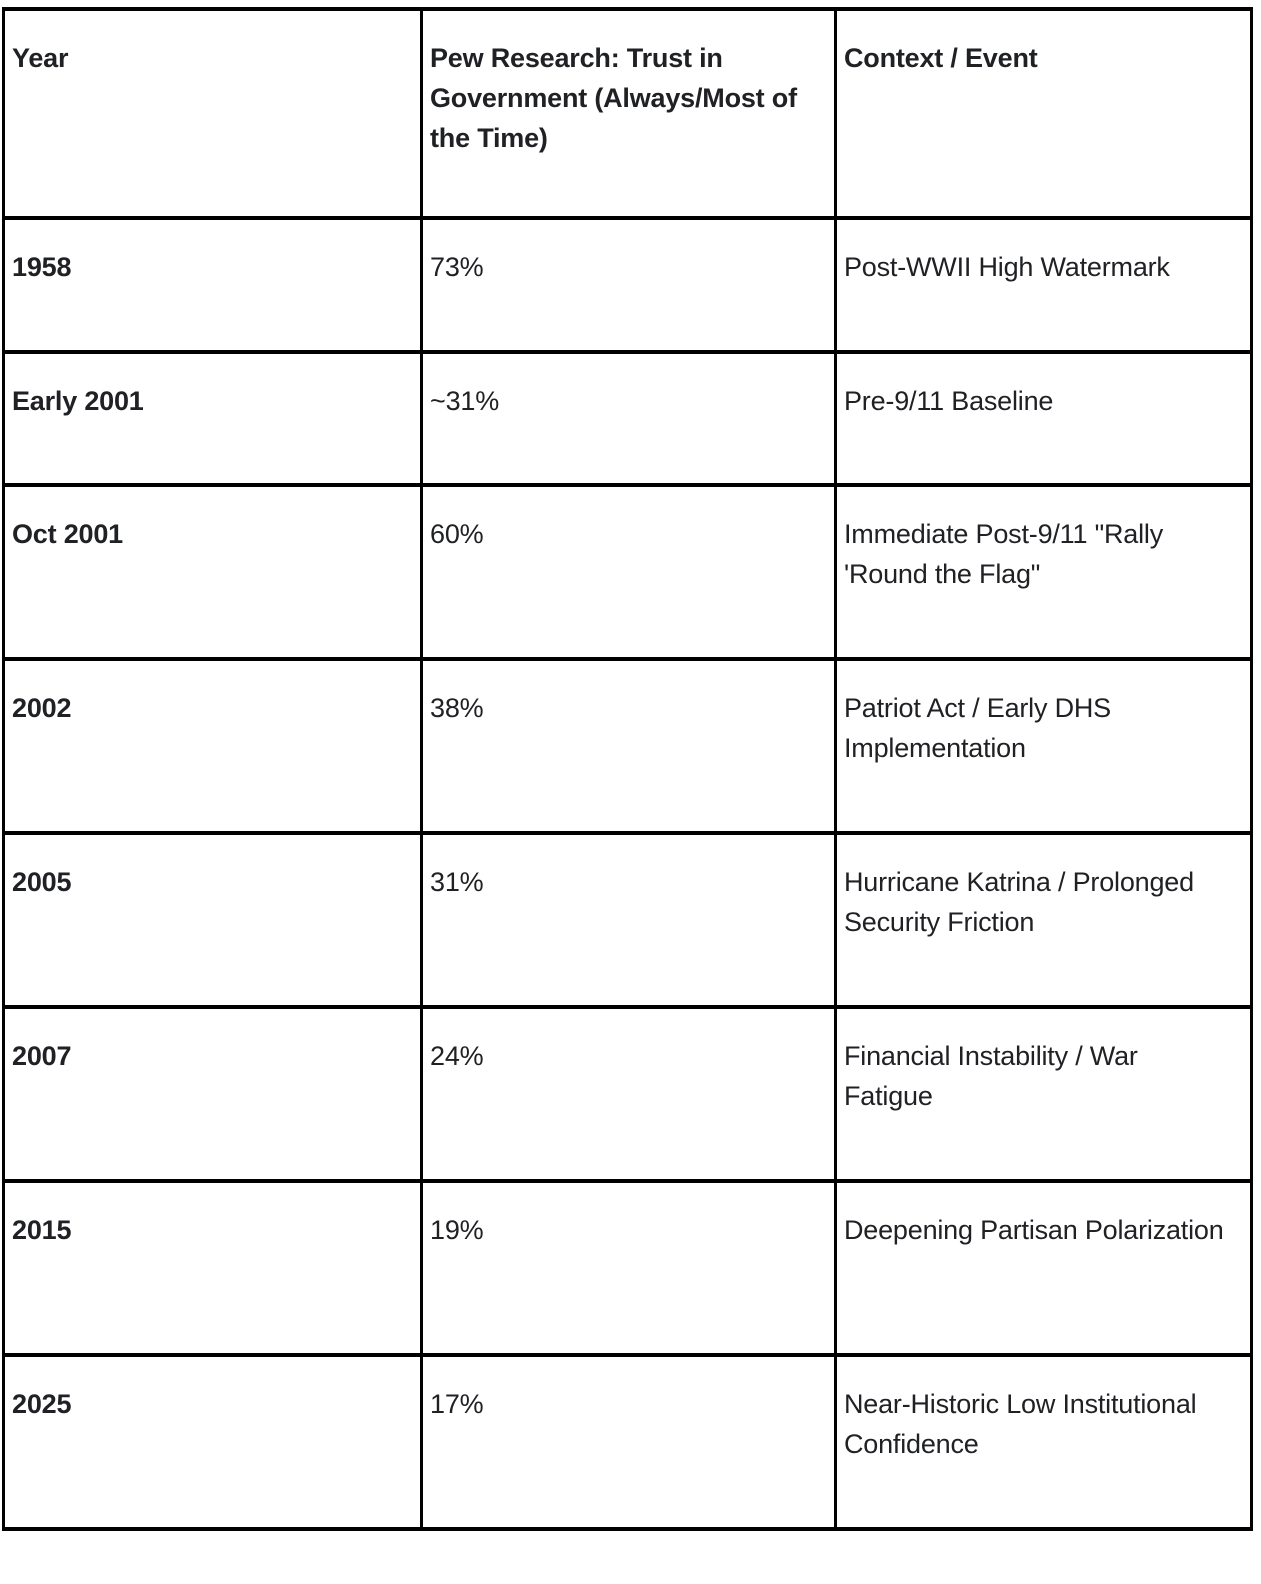 The height and width of the screenshot is (1584, 1261). I want to click on cell-trust-value: 38%, so click(628, 746).